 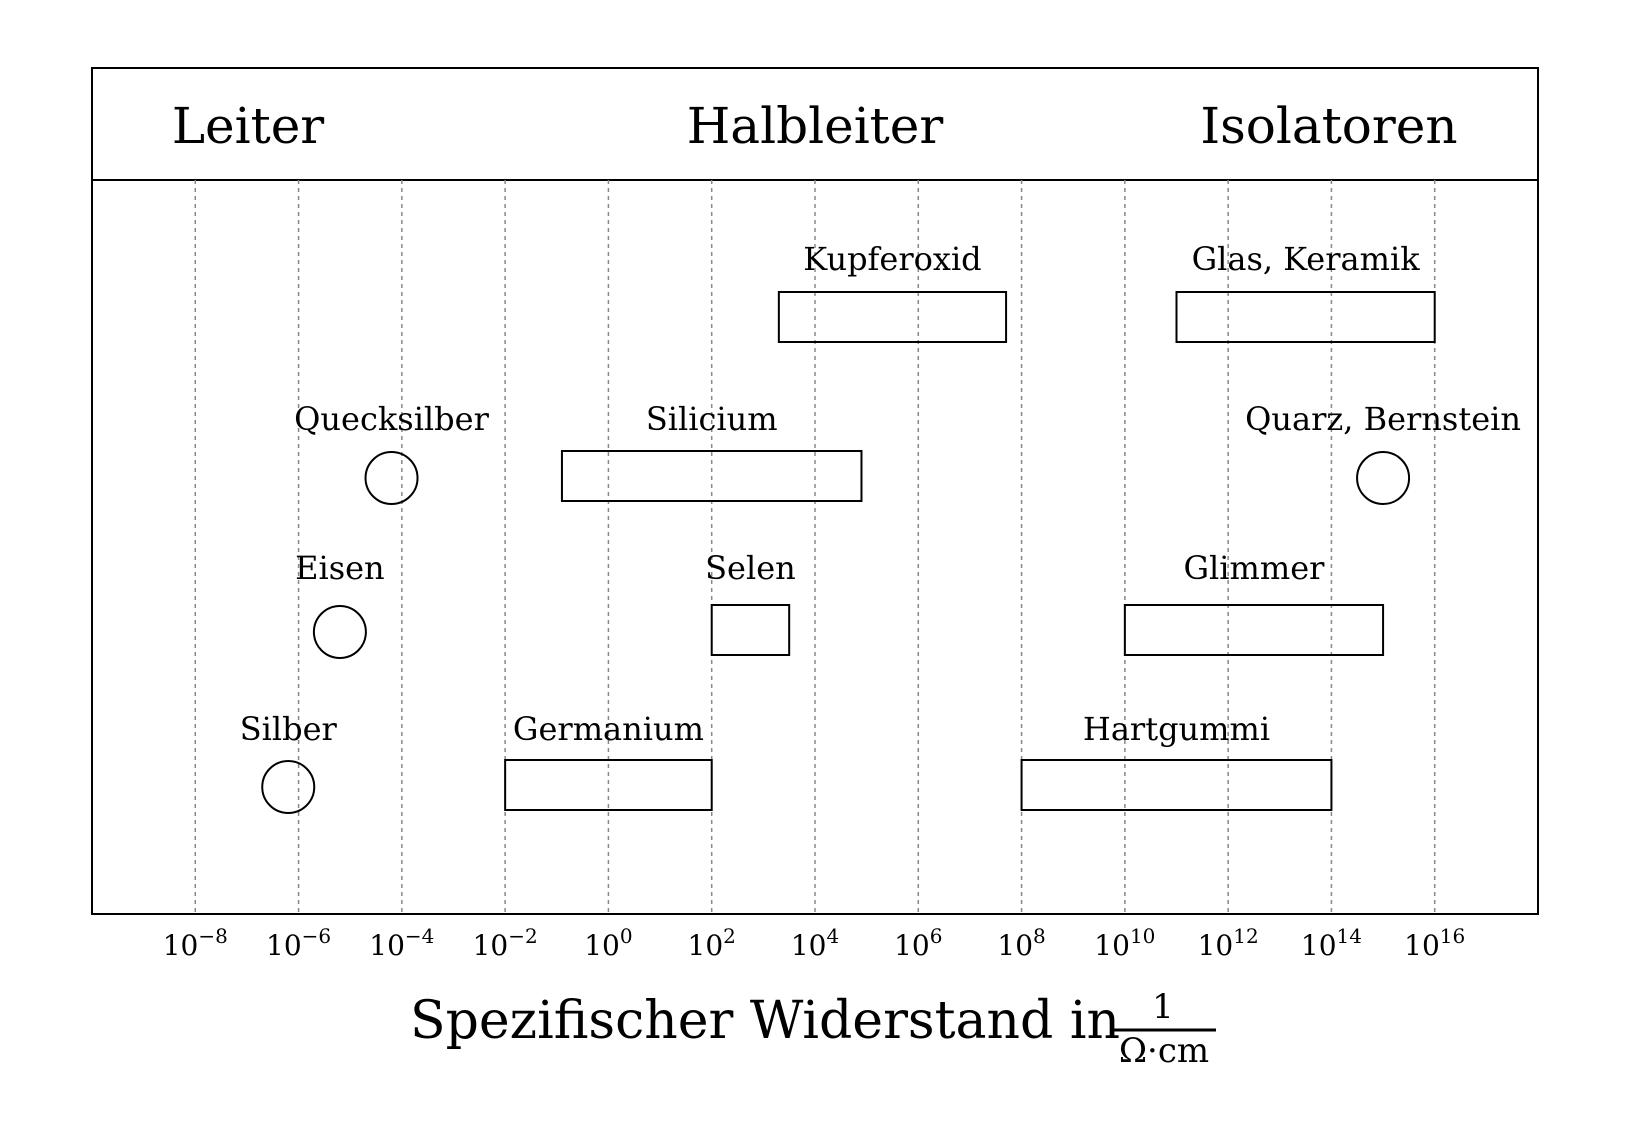 I want to click on material-label-hartgummi: Hartgummi, so click(x=1176, y=729).